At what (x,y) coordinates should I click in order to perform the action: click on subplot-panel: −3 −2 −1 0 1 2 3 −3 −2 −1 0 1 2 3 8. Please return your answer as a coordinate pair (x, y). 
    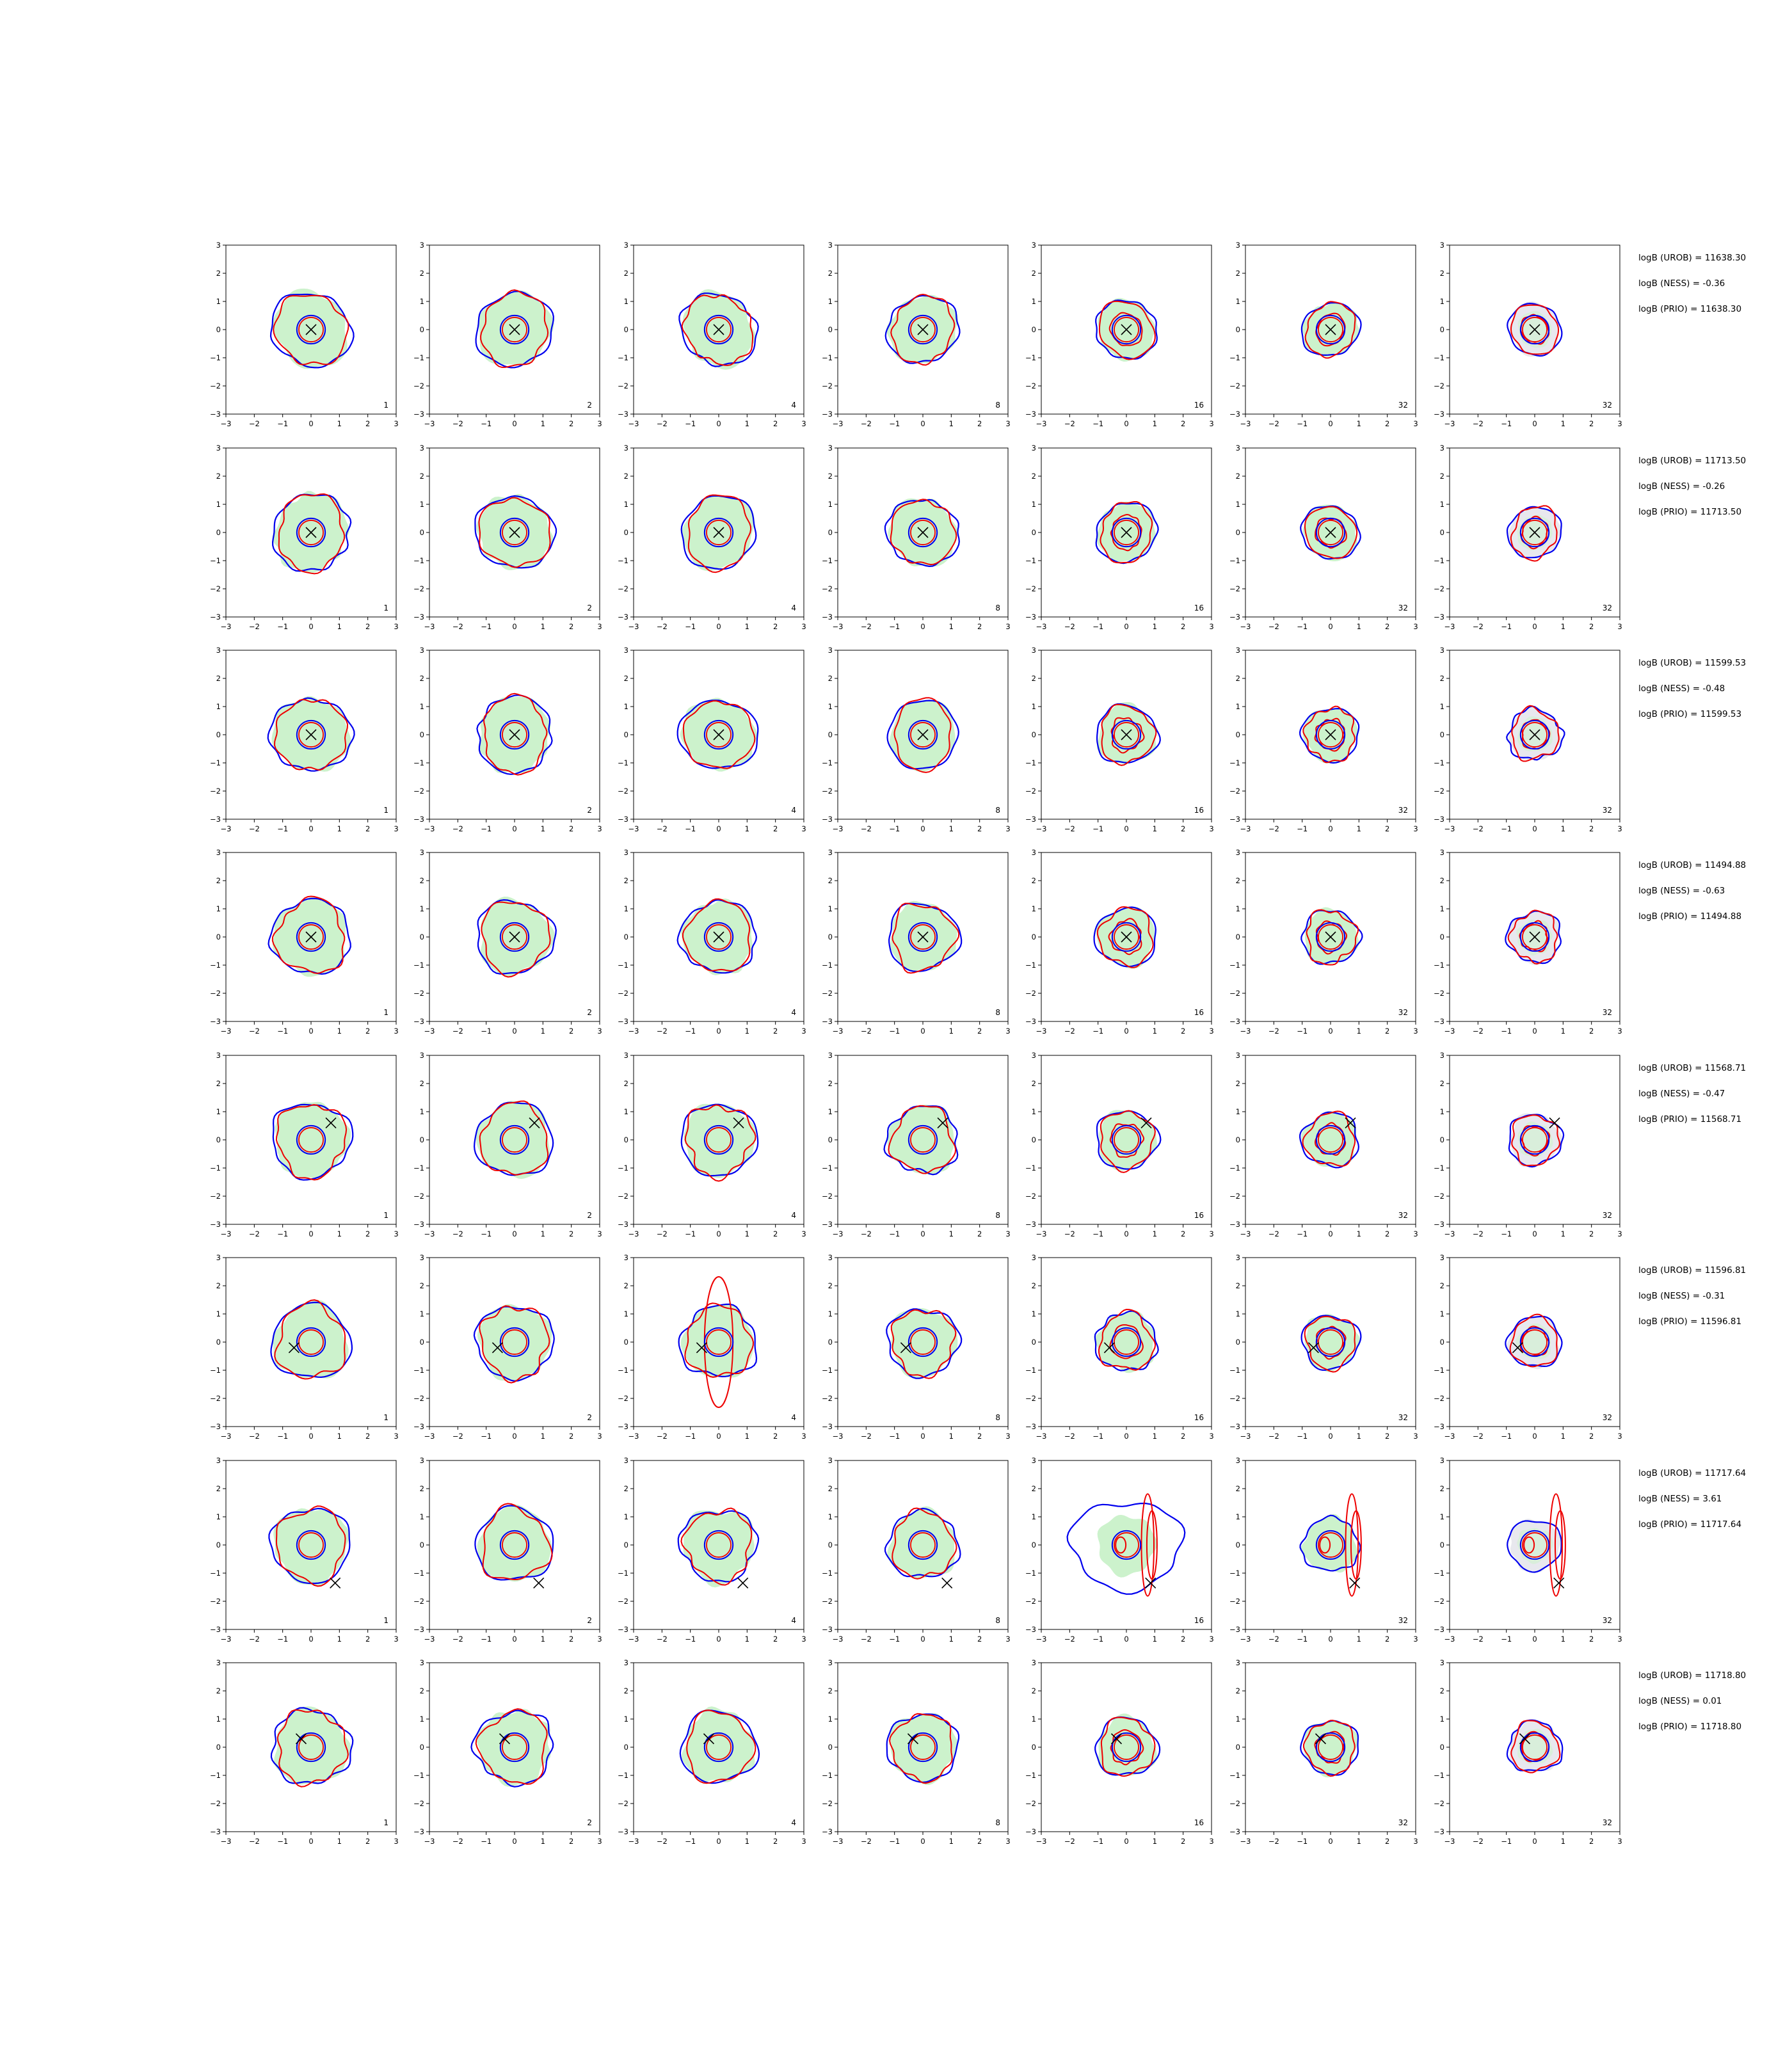
    Looking at the image, I should click on (916, 537).